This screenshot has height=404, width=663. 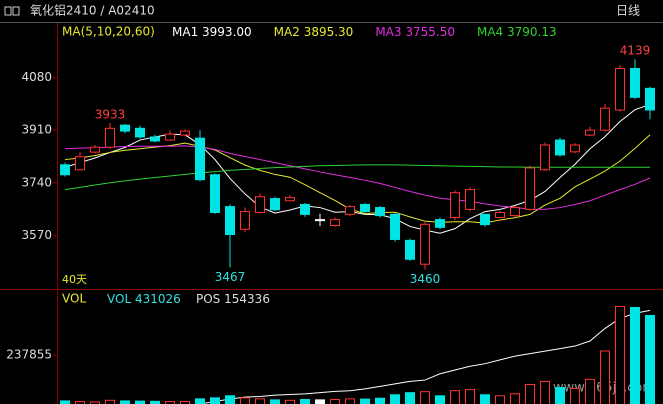 I want to click on low-label: 3460, so click(x=425, y=279).